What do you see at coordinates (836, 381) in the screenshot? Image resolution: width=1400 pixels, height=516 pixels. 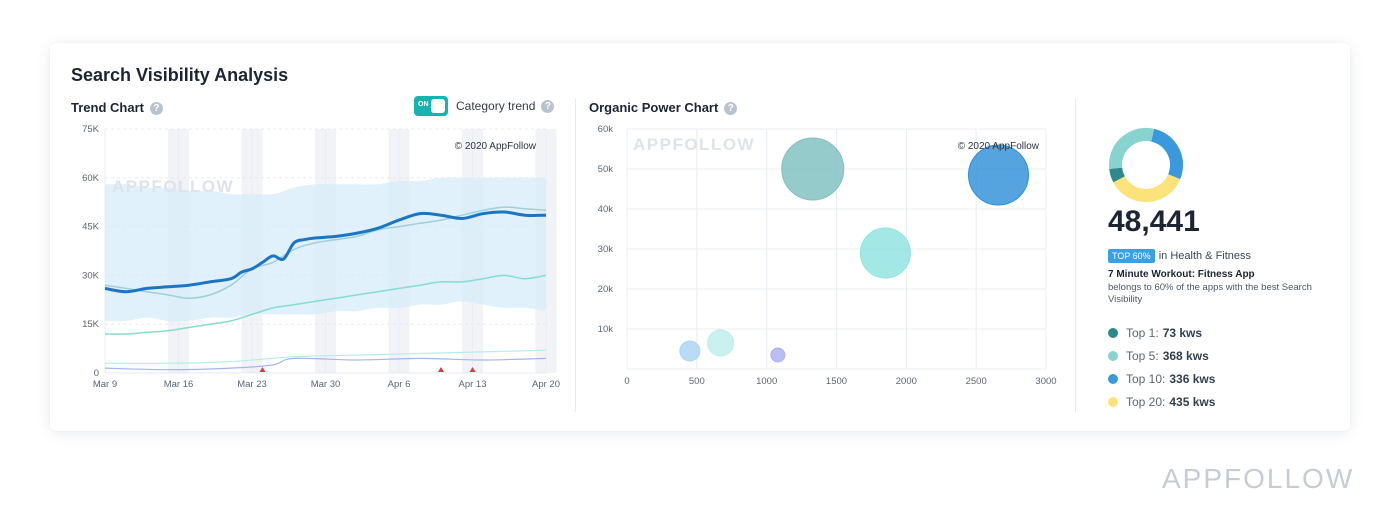 I see `x-tick-label: 1500` at bounding box center [836, 381].